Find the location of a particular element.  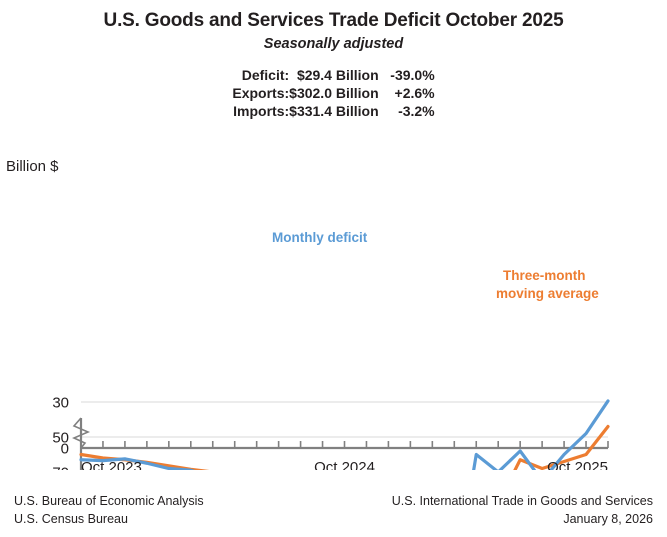

summary-label-exports: Exports: is located at coordinates (261, 93).